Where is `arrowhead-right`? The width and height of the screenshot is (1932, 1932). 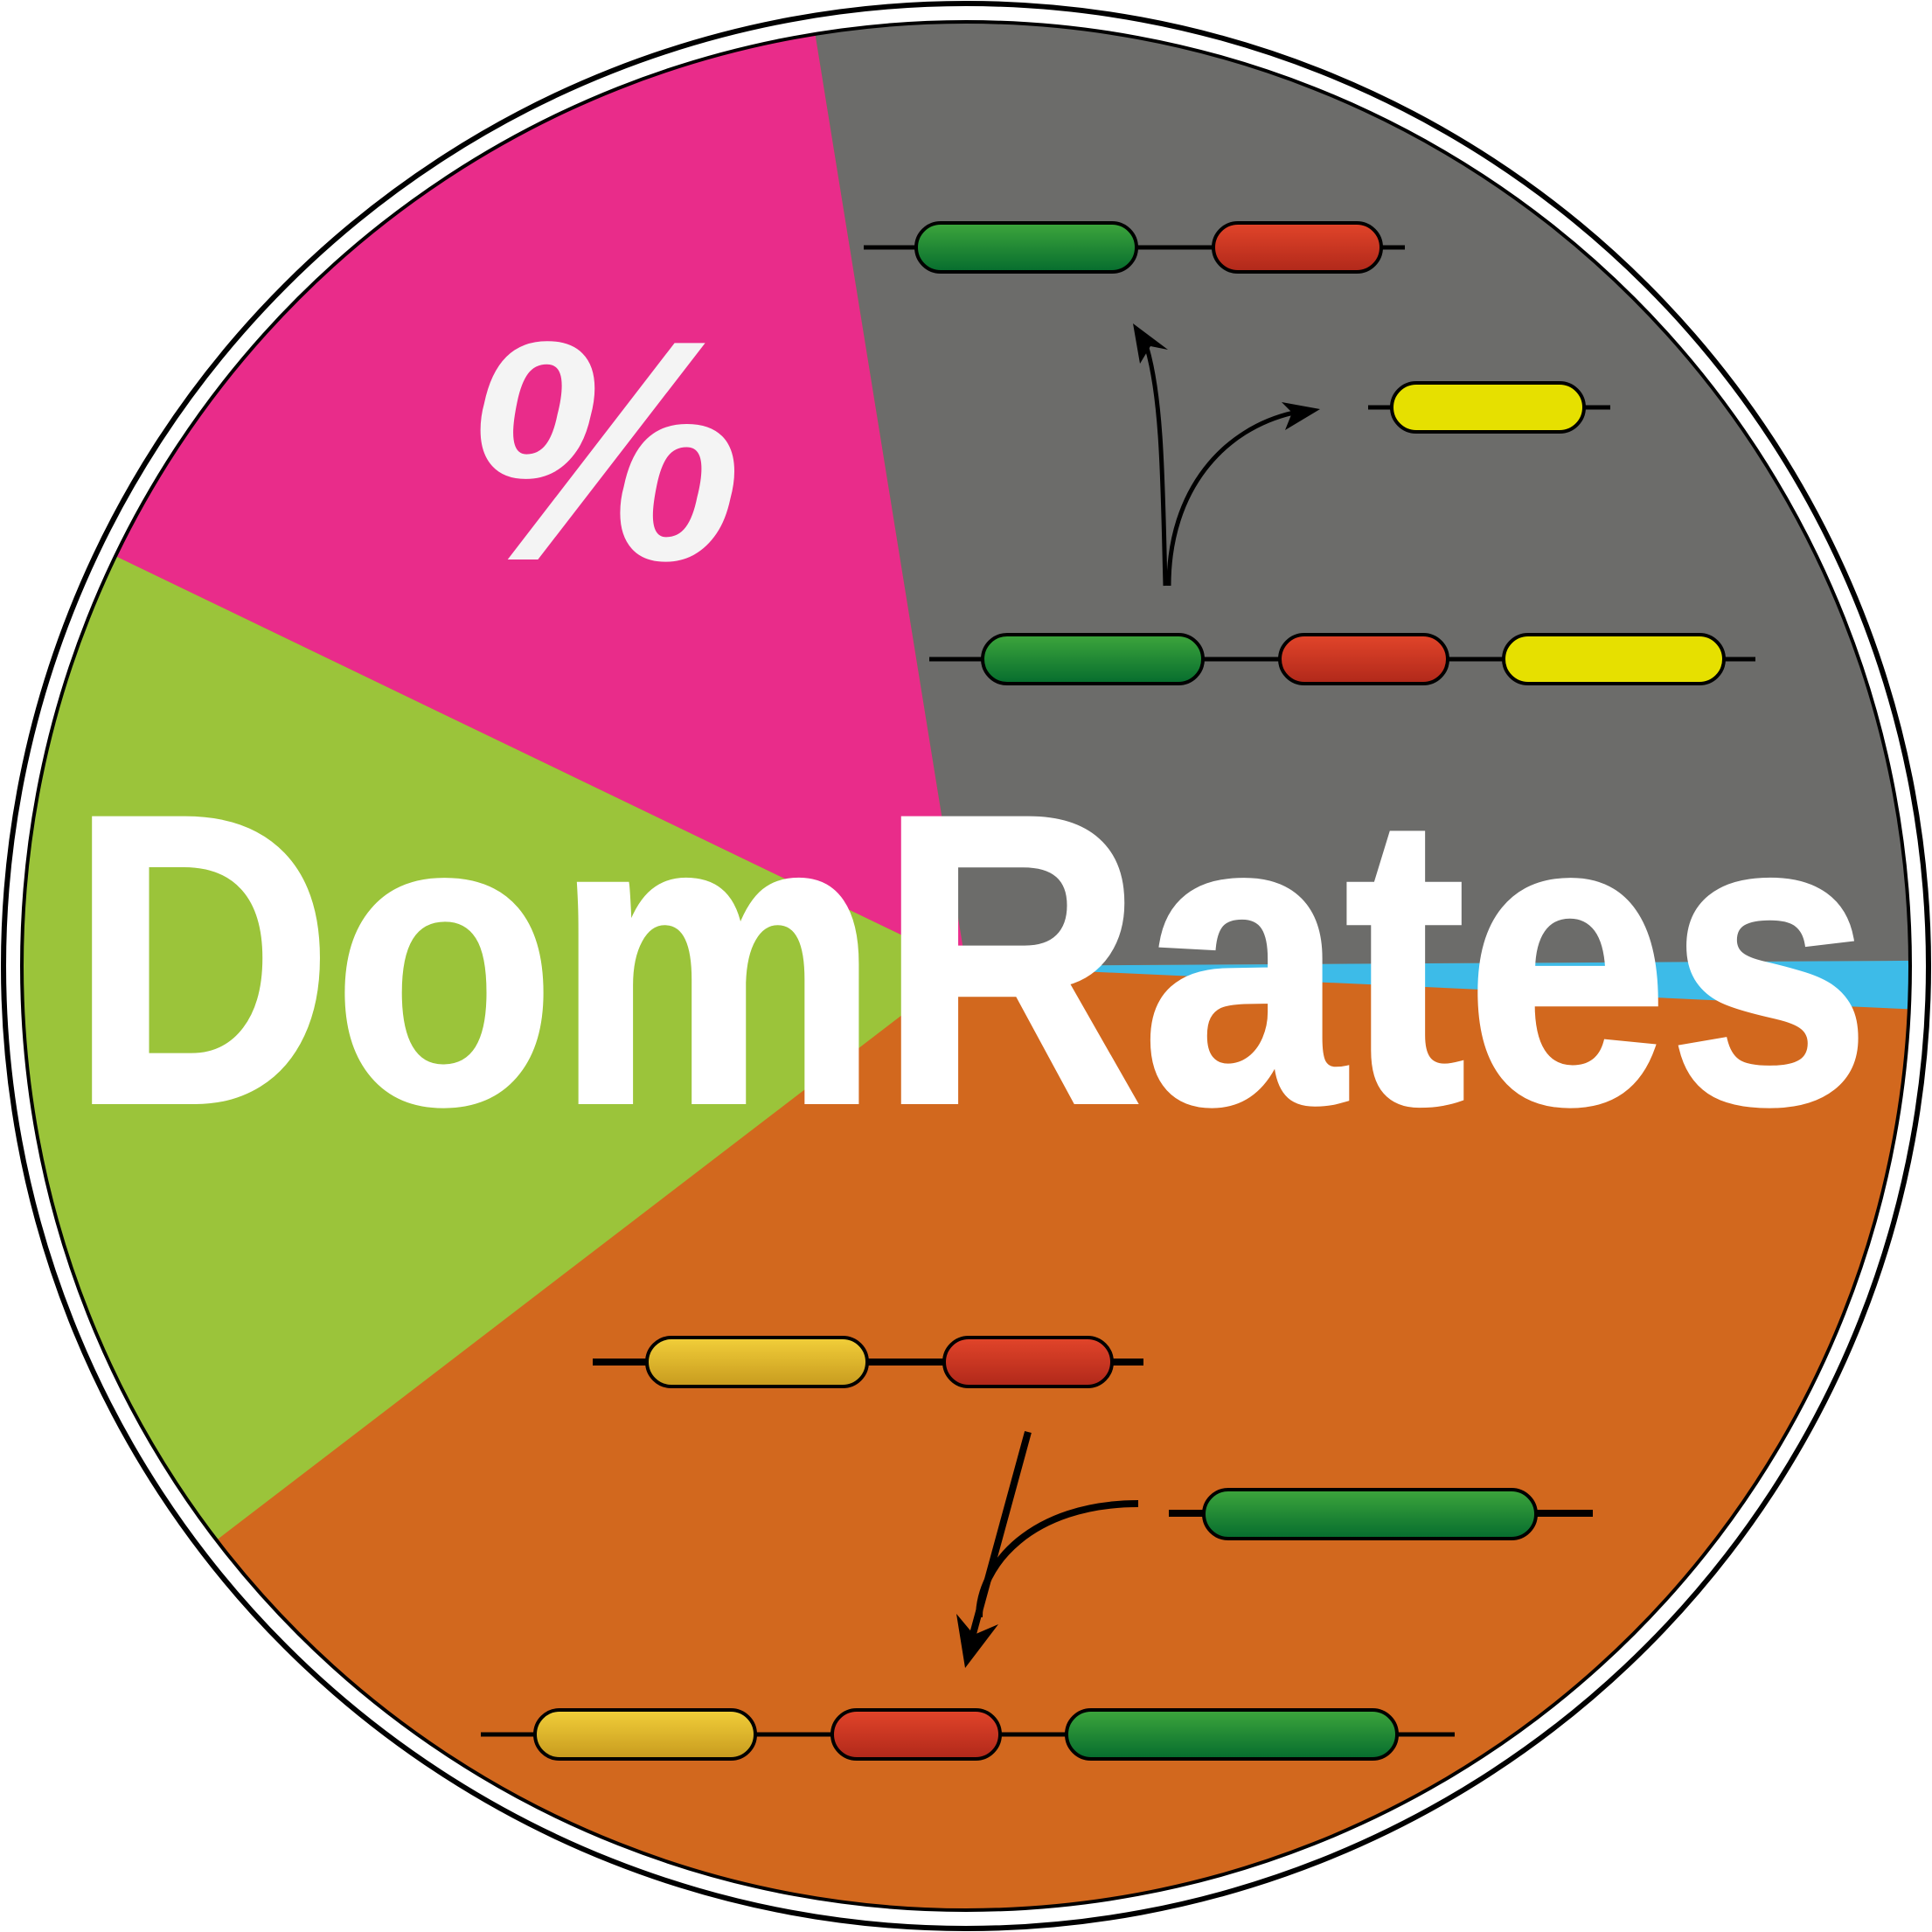
arrowhead-right is located at coordinates (1301, 416).